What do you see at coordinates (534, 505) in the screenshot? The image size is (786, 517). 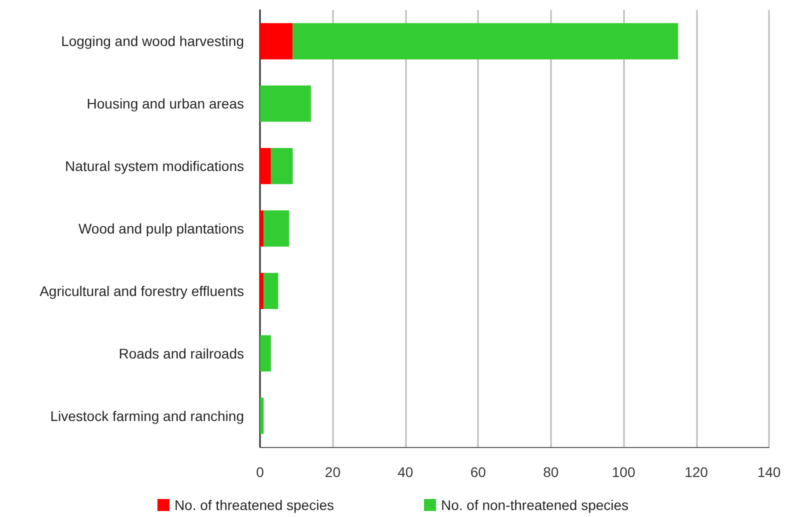 I see `legend-label: No. of non-threatened species` at bounding box center [534, 505].